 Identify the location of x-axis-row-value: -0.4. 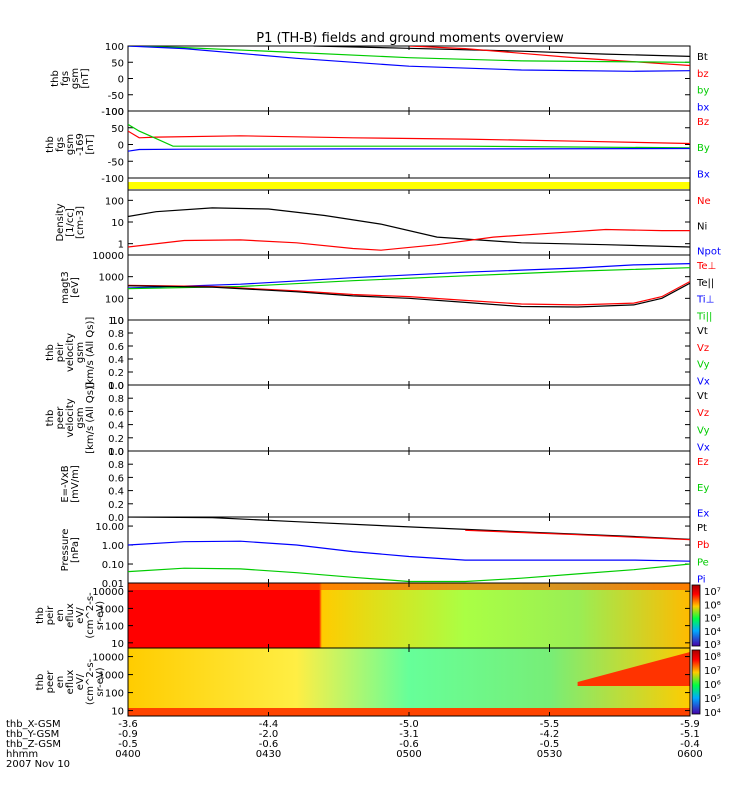
(690, 744).